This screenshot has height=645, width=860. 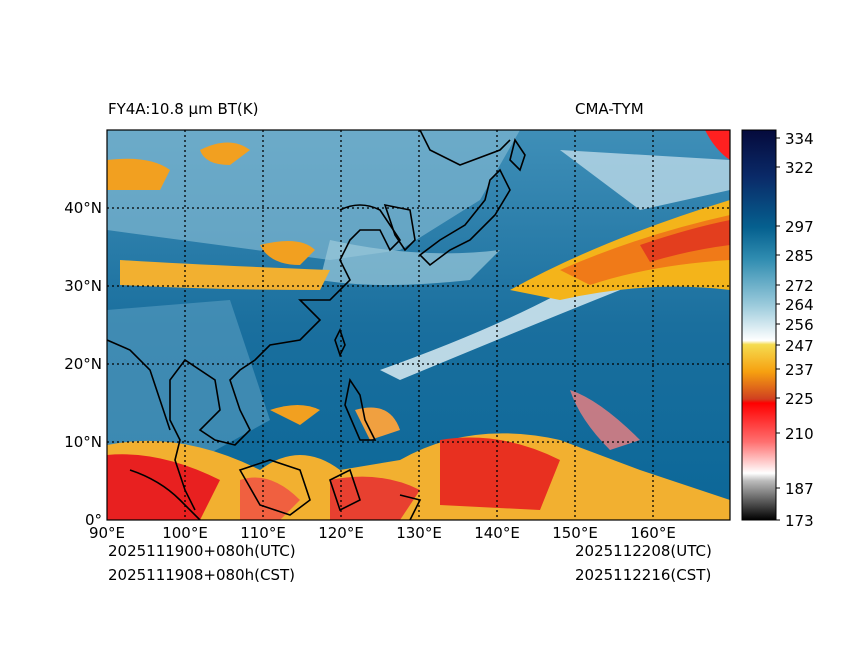 I want to click on colorbar-tick-label: 264, so click(x=799, y=305).